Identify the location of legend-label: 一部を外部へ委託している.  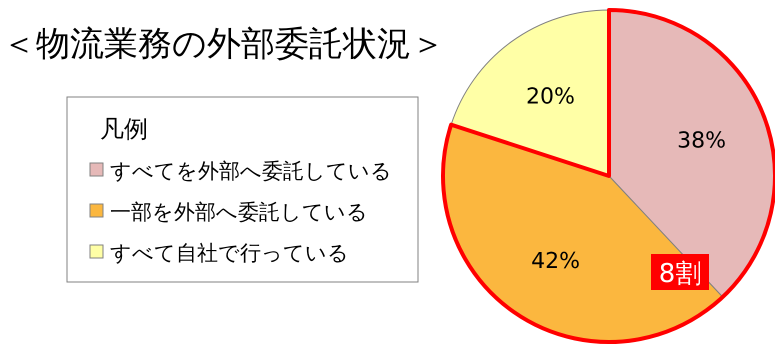
(239, 212).